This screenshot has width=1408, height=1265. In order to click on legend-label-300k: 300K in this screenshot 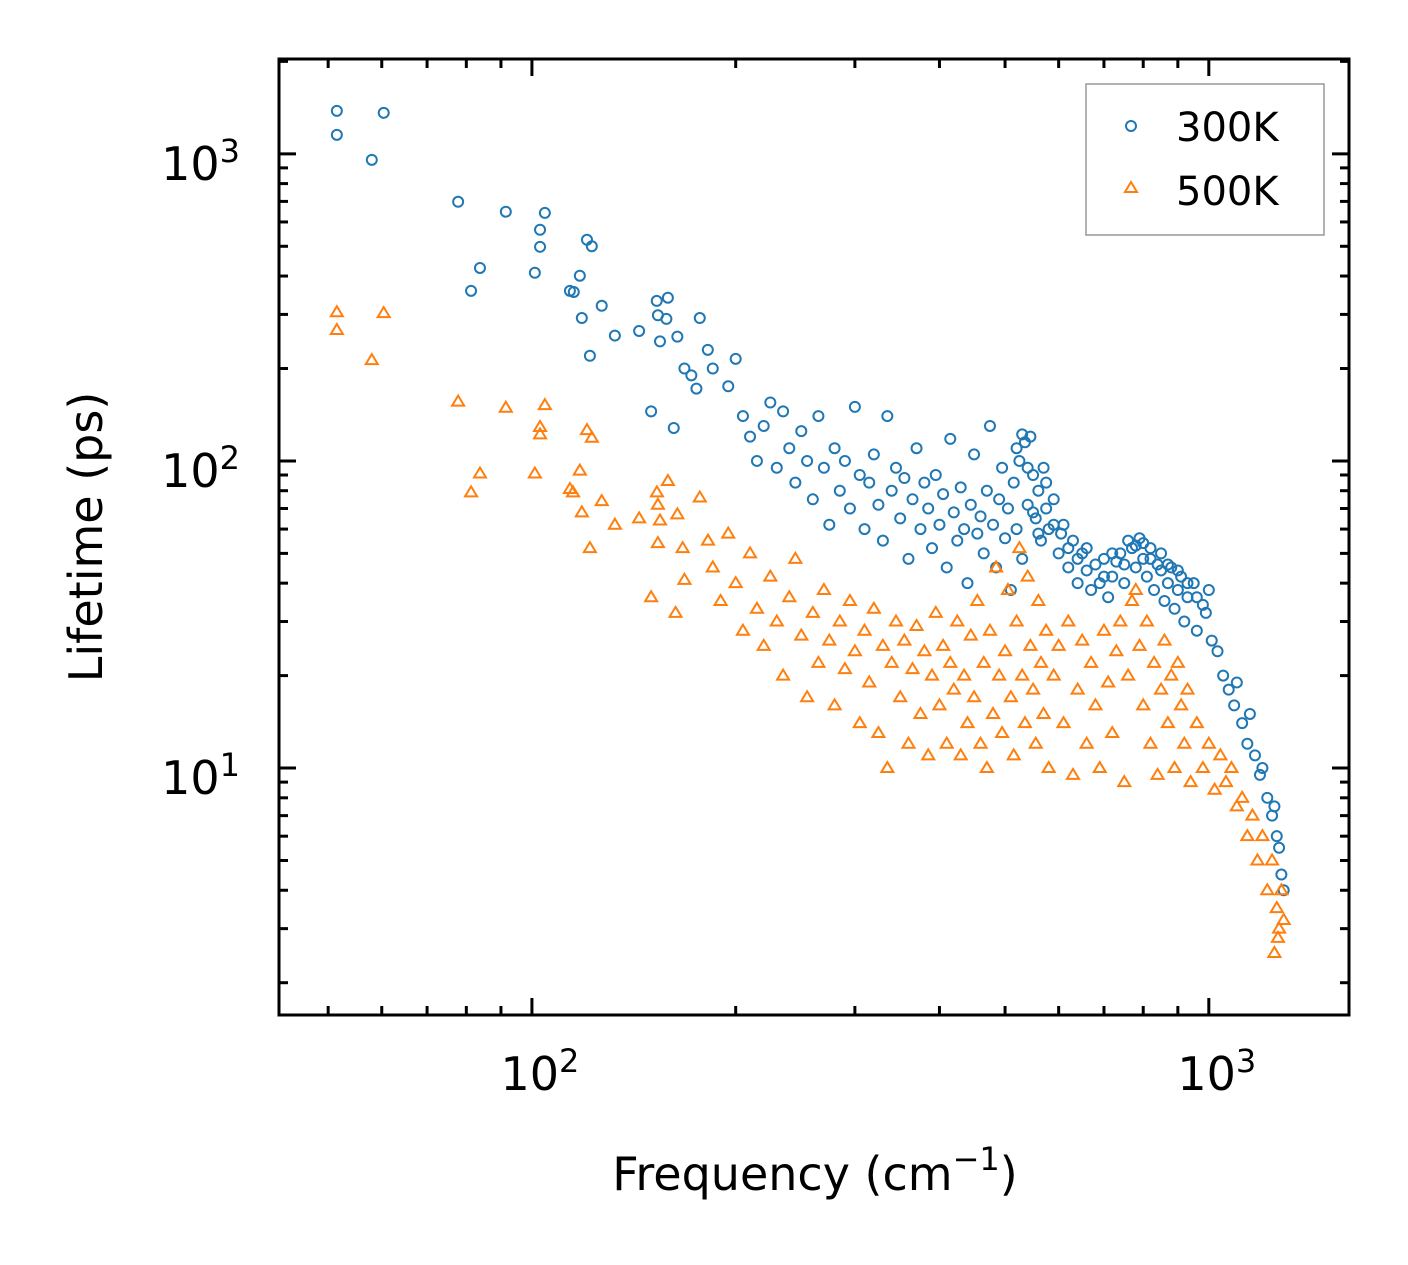, I will do `click(1228, 128)`.